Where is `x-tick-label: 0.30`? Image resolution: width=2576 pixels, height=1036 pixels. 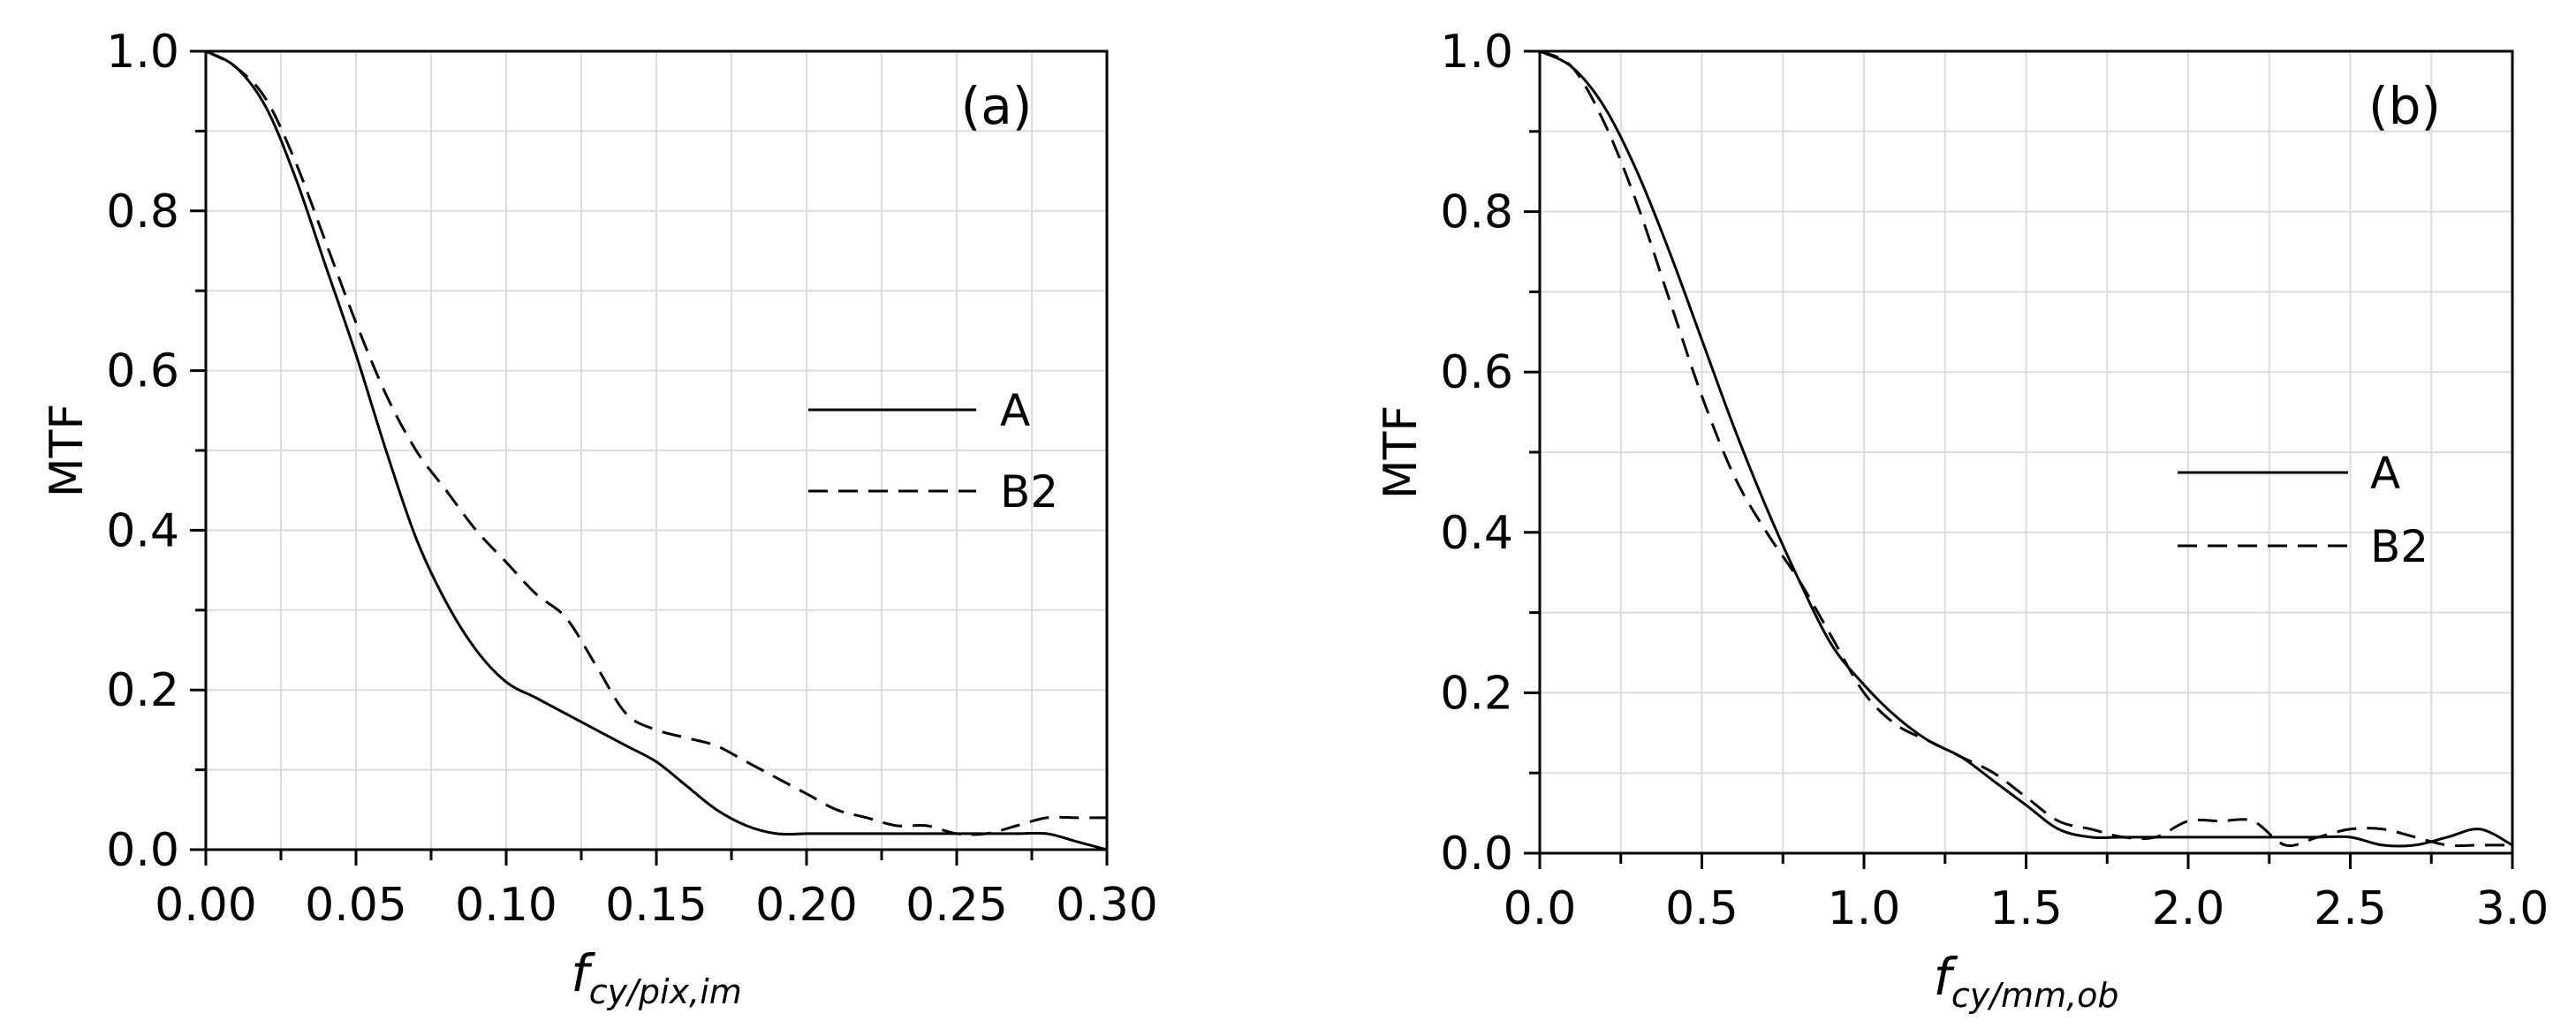
x-tick-label: 0.30 is located at coordinates (1107, 905).